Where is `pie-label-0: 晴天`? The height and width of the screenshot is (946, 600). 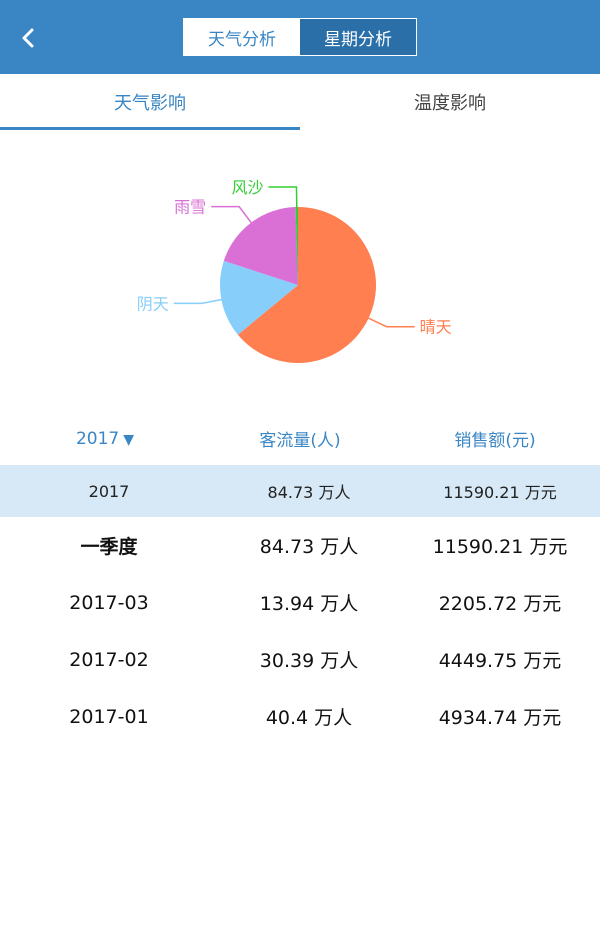
pie-label-0: 晴天 is located at coordinates (436, 327).